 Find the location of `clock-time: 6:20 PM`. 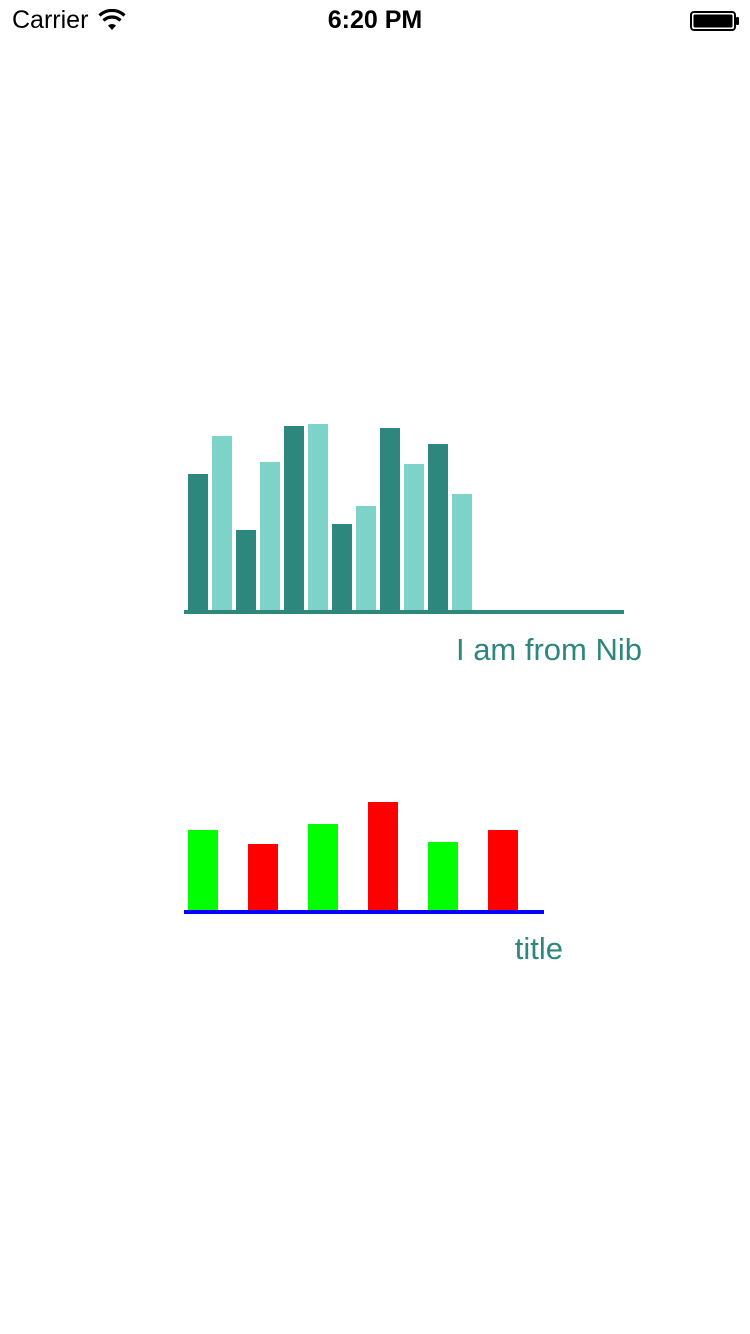

clock-time: 6:20 PM is located at coordinates (375, 20).